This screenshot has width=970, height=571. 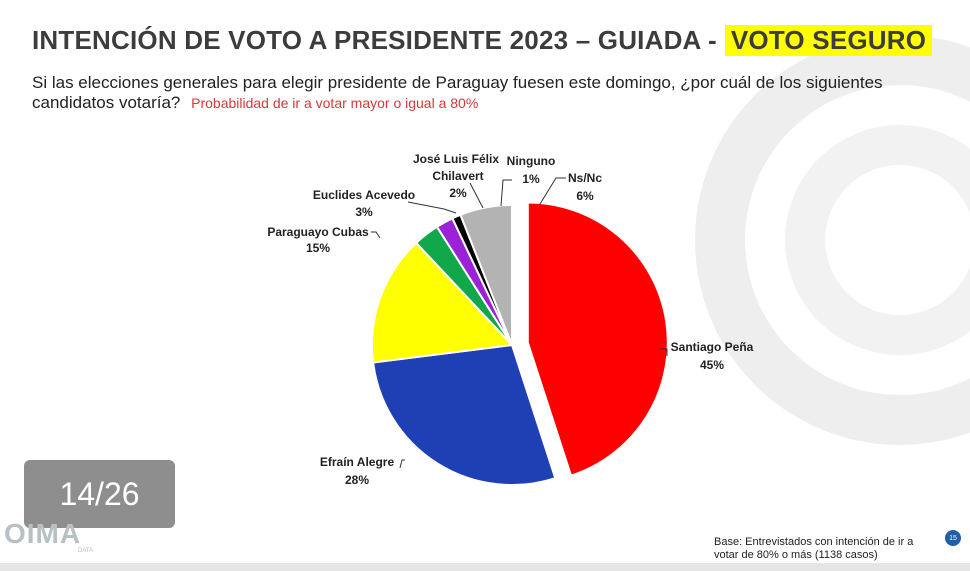 What do you see at coordinates (464, 414) in the screenshot?
I see `pie-slice-efra-n-alegre` at bounding box center [464, 414].